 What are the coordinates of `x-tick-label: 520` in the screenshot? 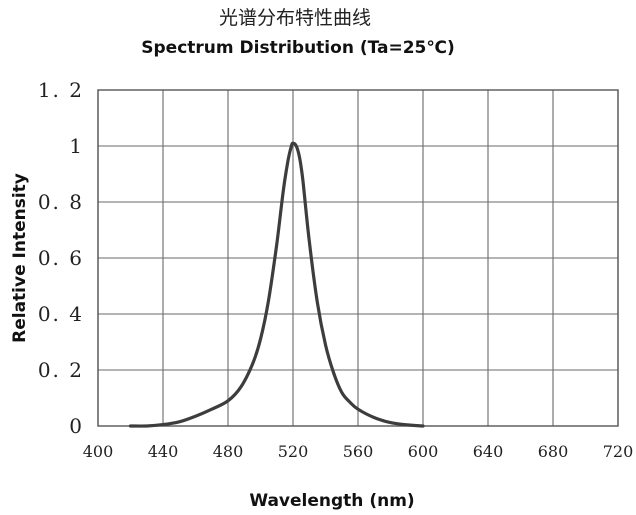 It's located at (293, 451).